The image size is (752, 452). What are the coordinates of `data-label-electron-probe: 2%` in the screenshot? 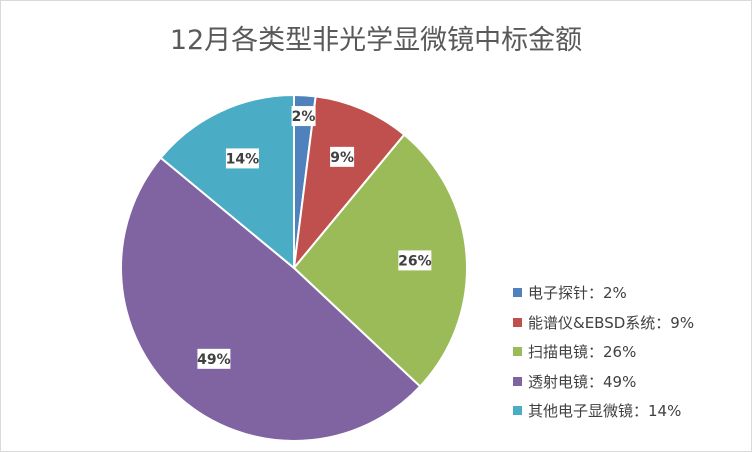 It's located at (303, 116).